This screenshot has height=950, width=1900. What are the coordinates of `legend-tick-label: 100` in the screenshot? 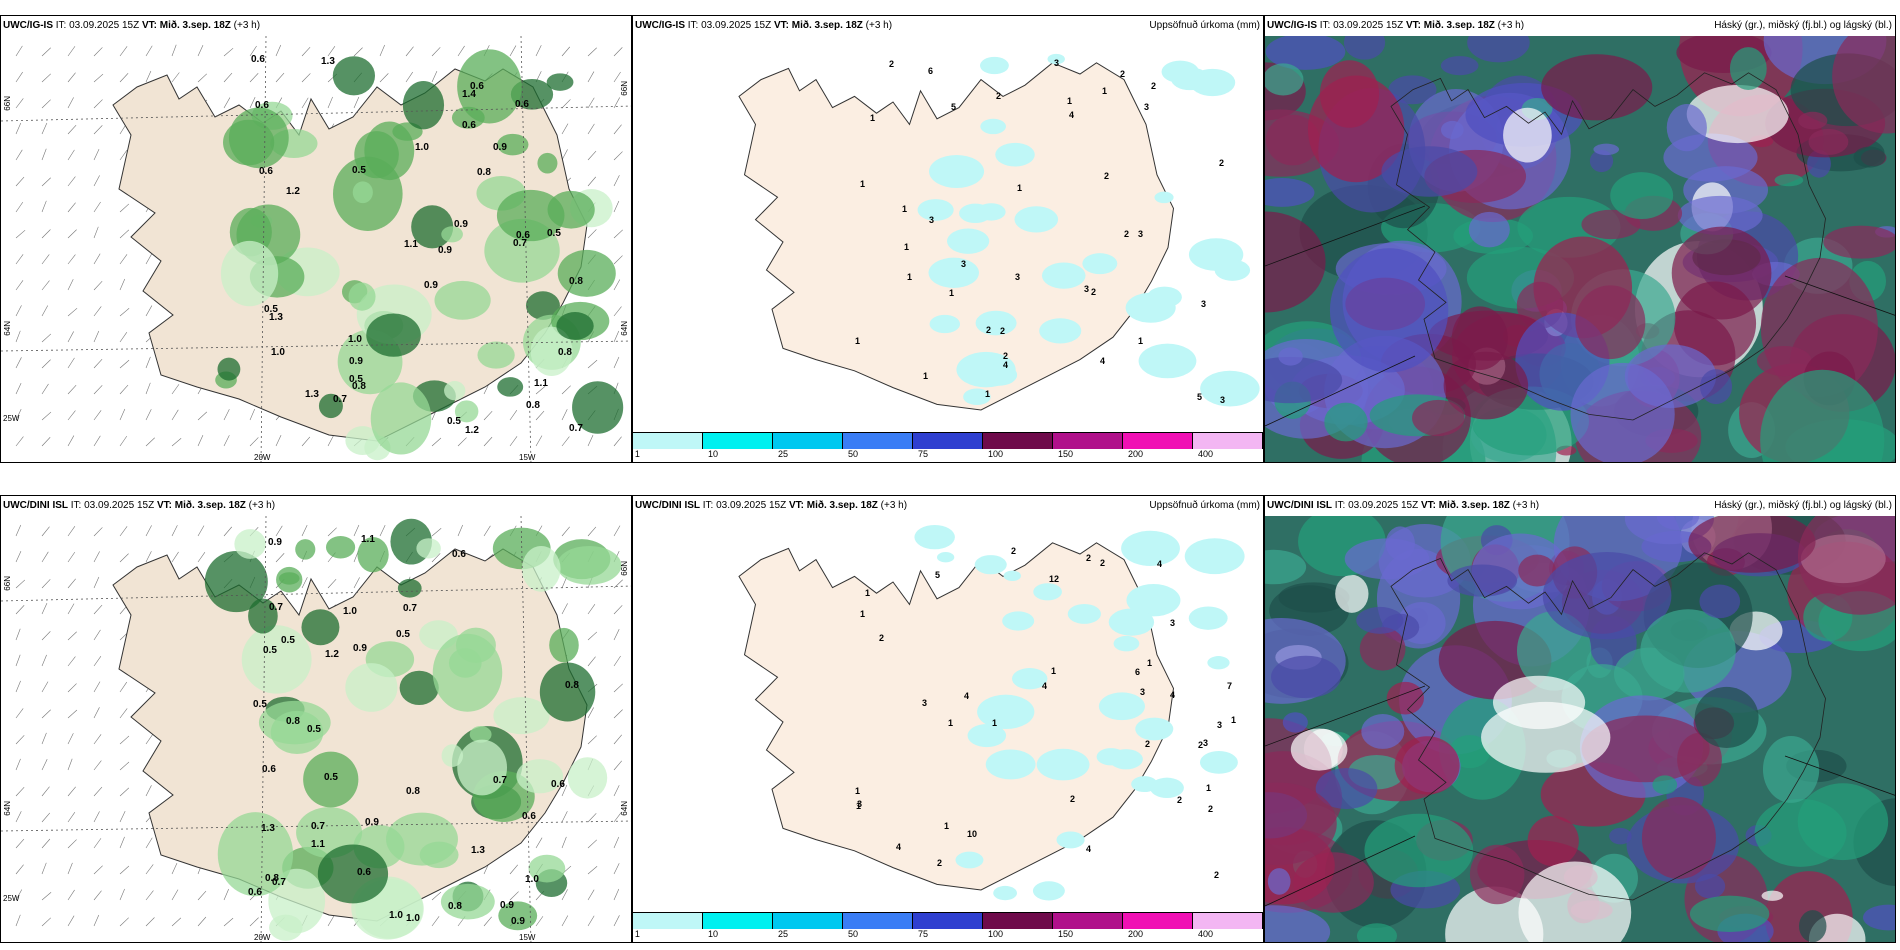 It's located at (996, 454).